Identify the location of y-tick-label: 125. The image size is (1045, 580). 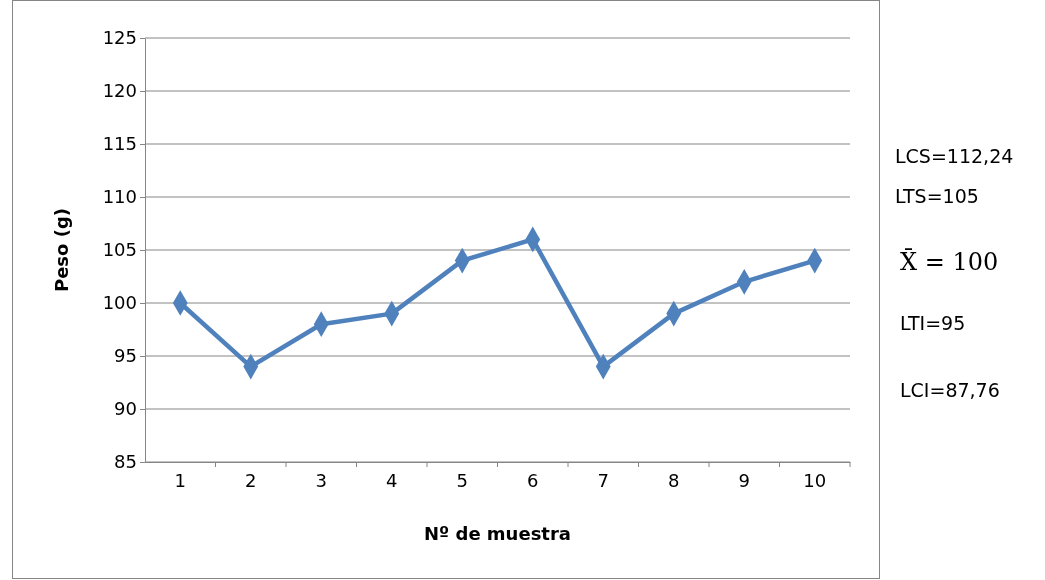
(119, 38).